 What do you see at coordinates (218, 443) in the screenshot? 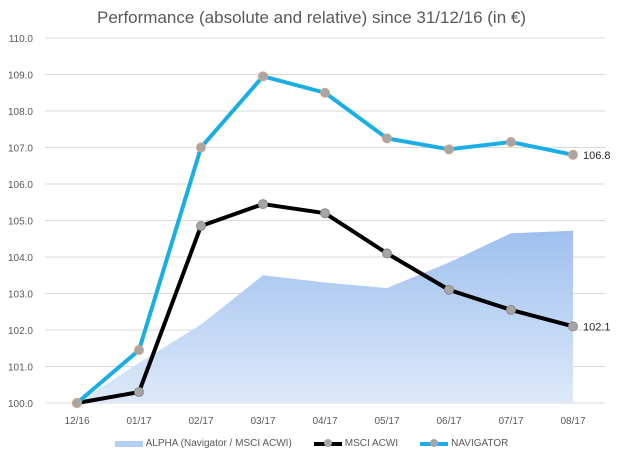
I see `legend-label: ALPHA (Navigator / MSCI ACWI)` at bounding box center [218, 443].